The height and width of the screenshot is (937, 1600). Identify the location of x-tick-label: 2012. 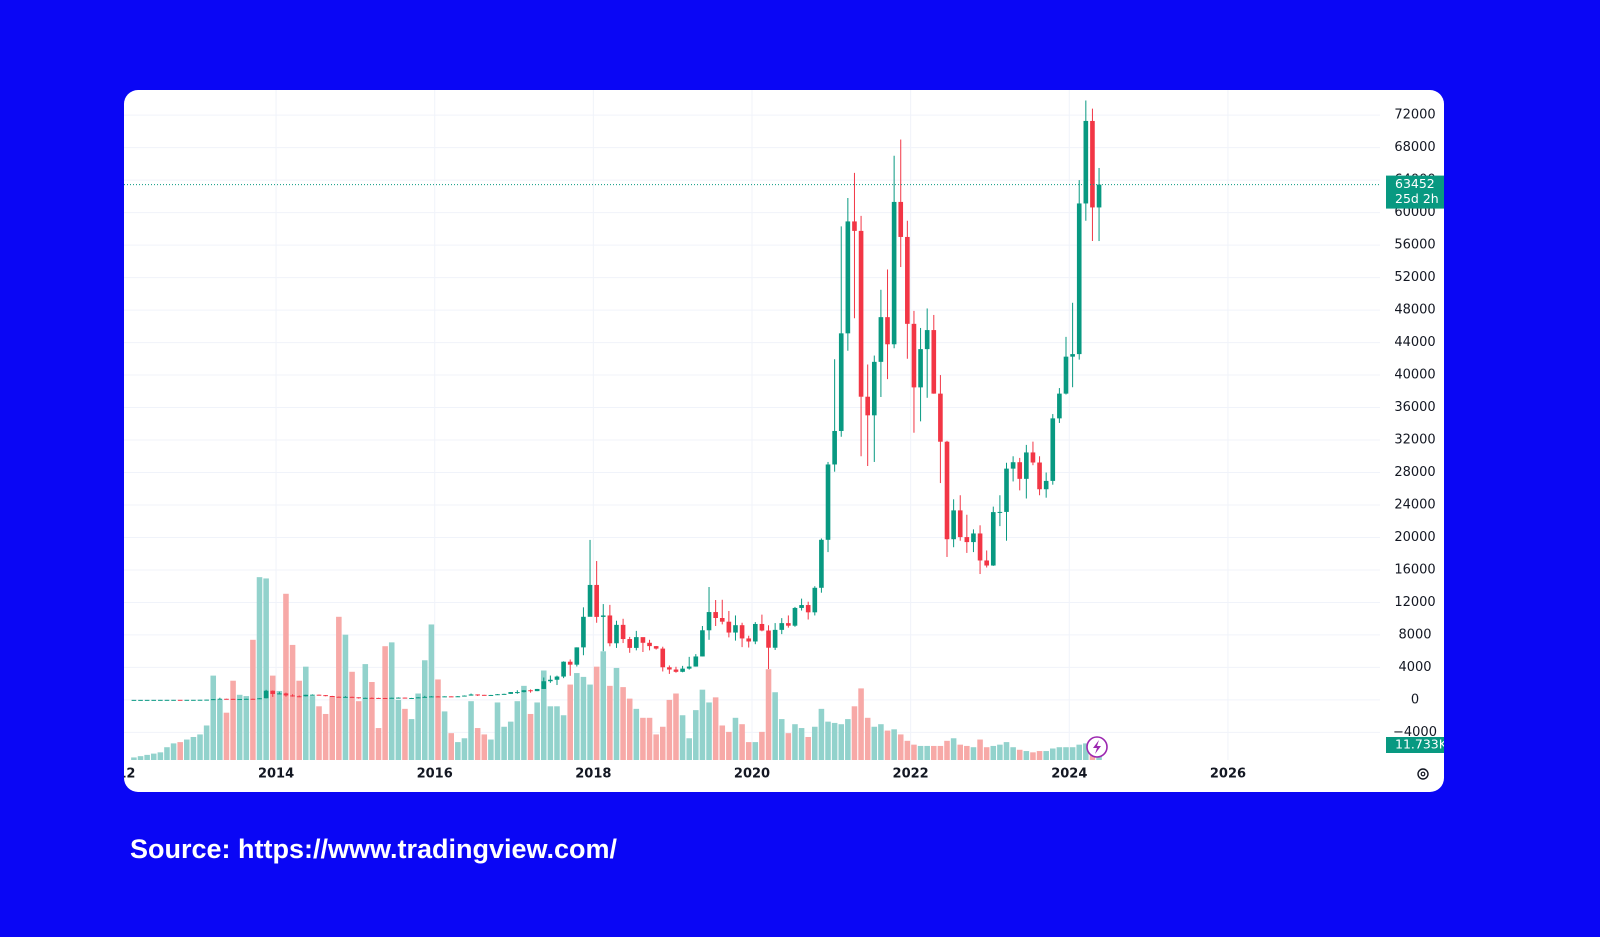
(117, 774).